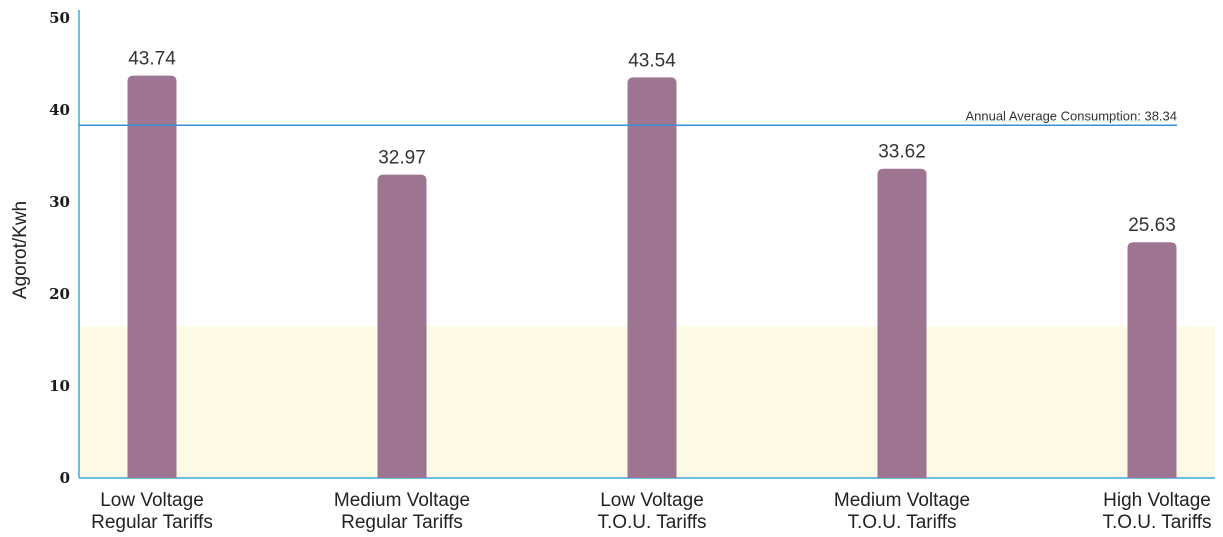  Describe the element at coordinates (20, 250) in the screenshot. I see `y-axis-title: Agorot/Kwh` at that location.